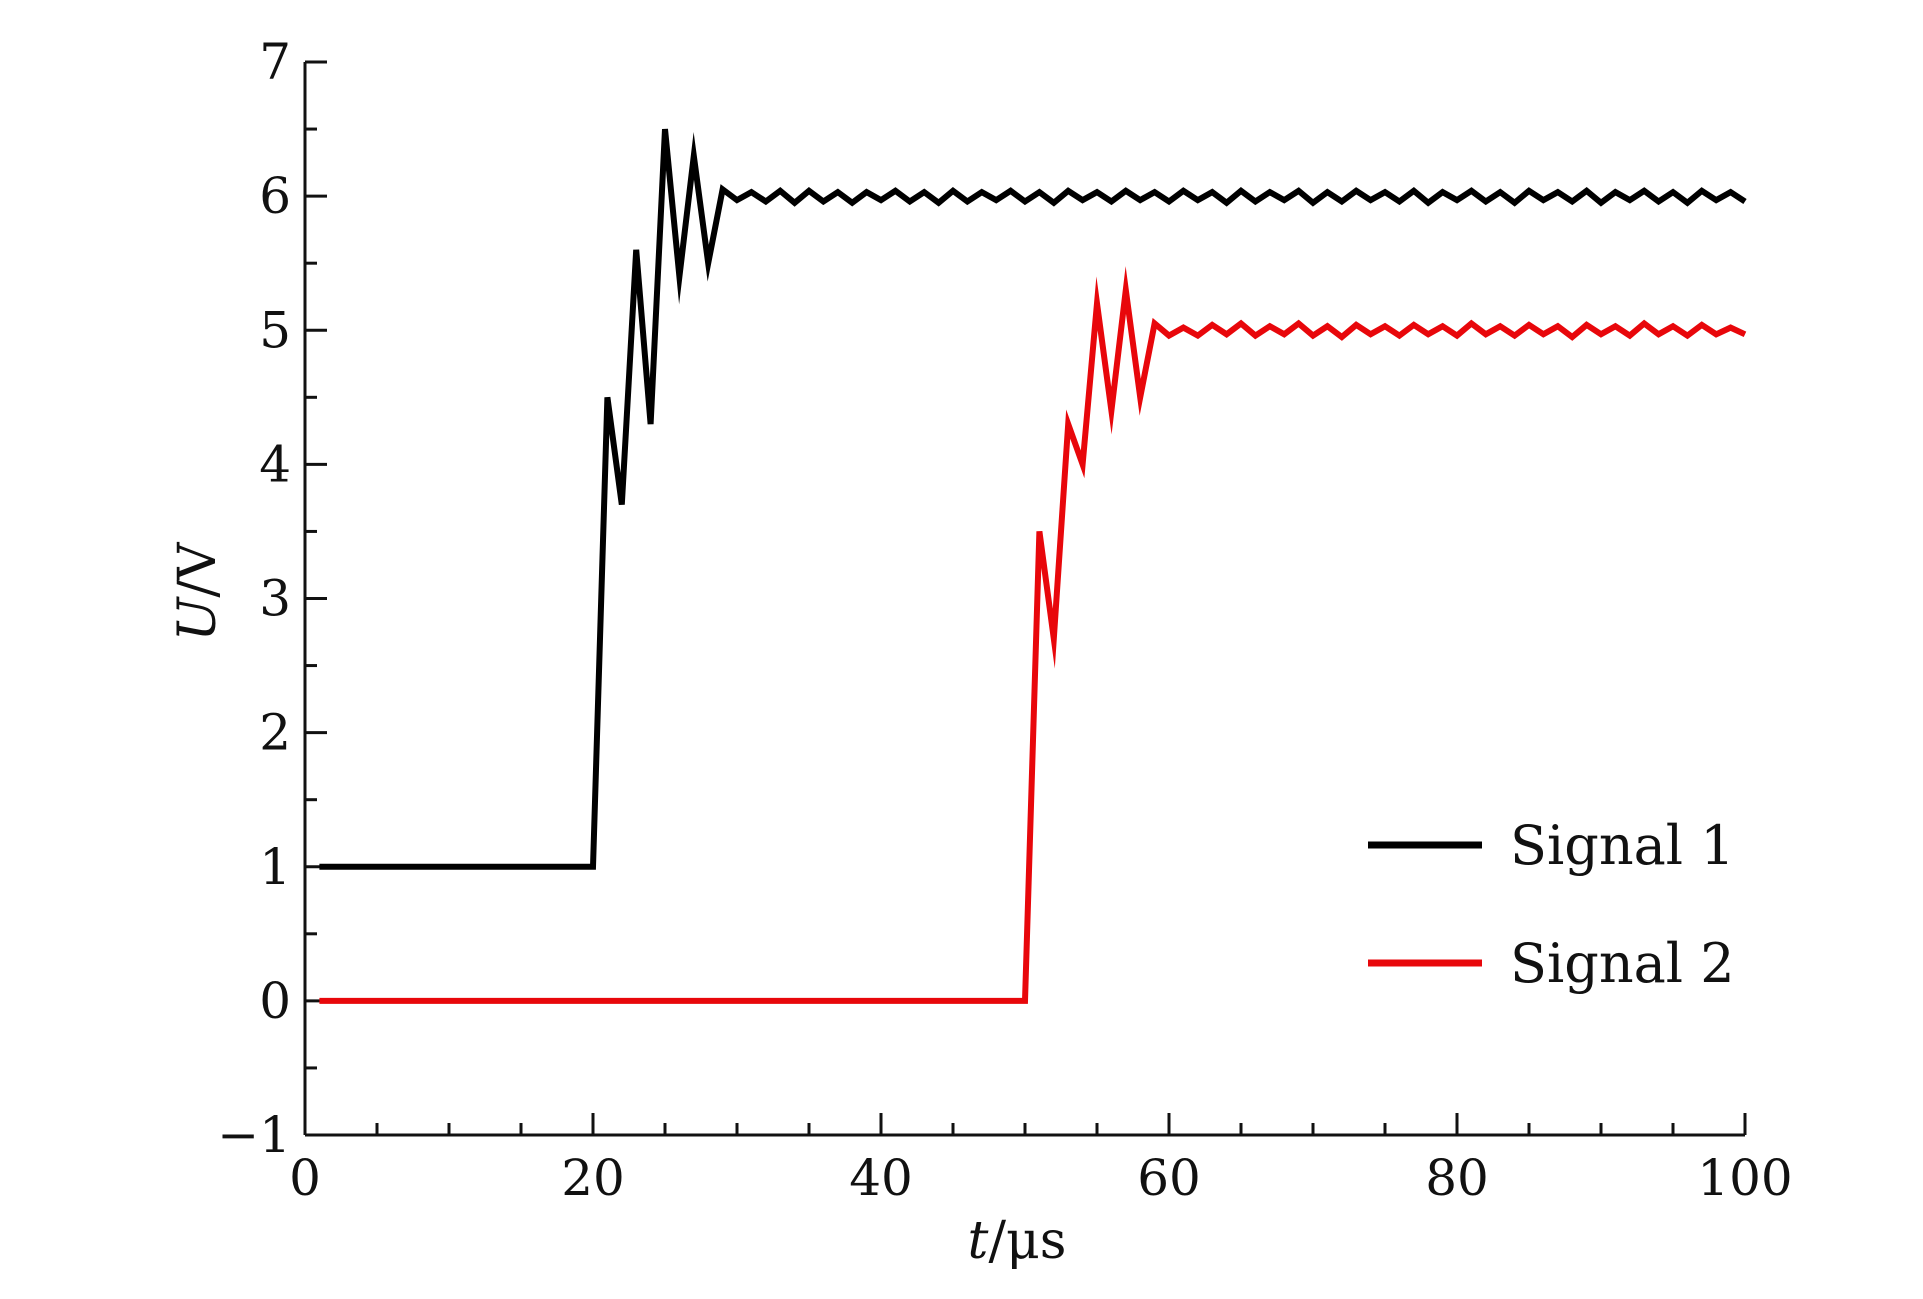  I want to click on y-axis-title-unit: /V, so click(198, 569).